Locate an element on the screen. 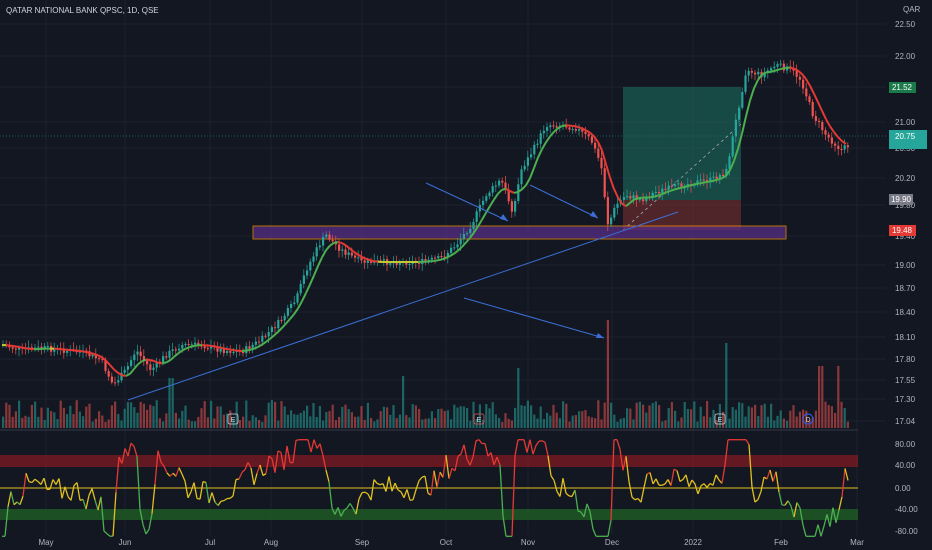 Image resolution: width=932 pixels, height=550 pixels. arrow-2-head is located at coordinates (594, 214).